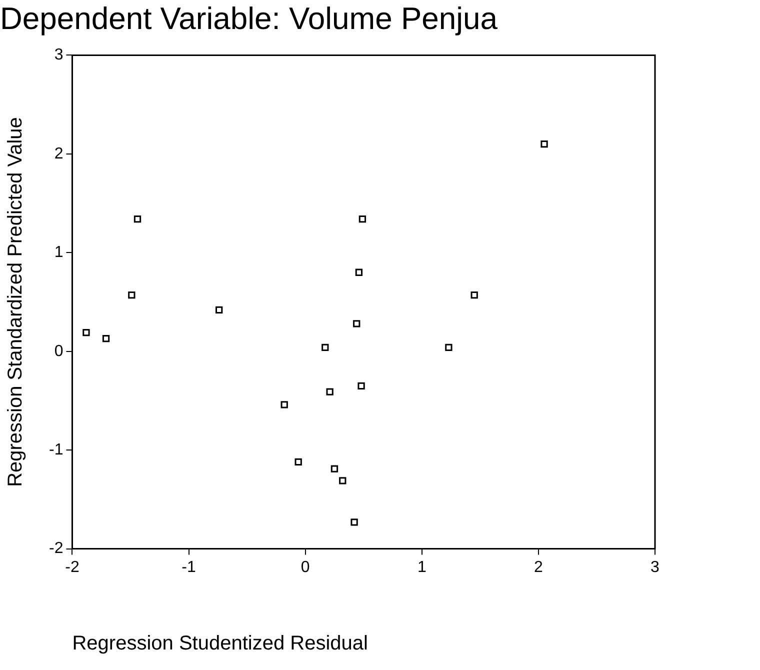  What do you see at coordinates (59, 55) in the screenshot?
I see `y-tick-label: 3` at bounding box center [59, 55].